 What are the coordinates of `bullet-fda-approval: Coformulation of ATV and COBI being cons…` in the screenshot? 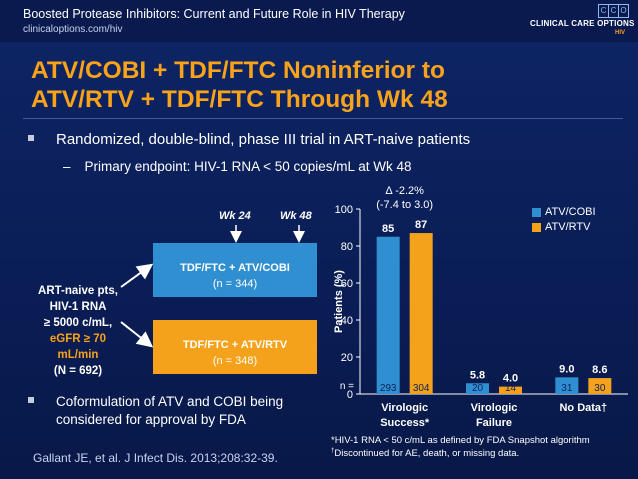 It's located at (155, 411).